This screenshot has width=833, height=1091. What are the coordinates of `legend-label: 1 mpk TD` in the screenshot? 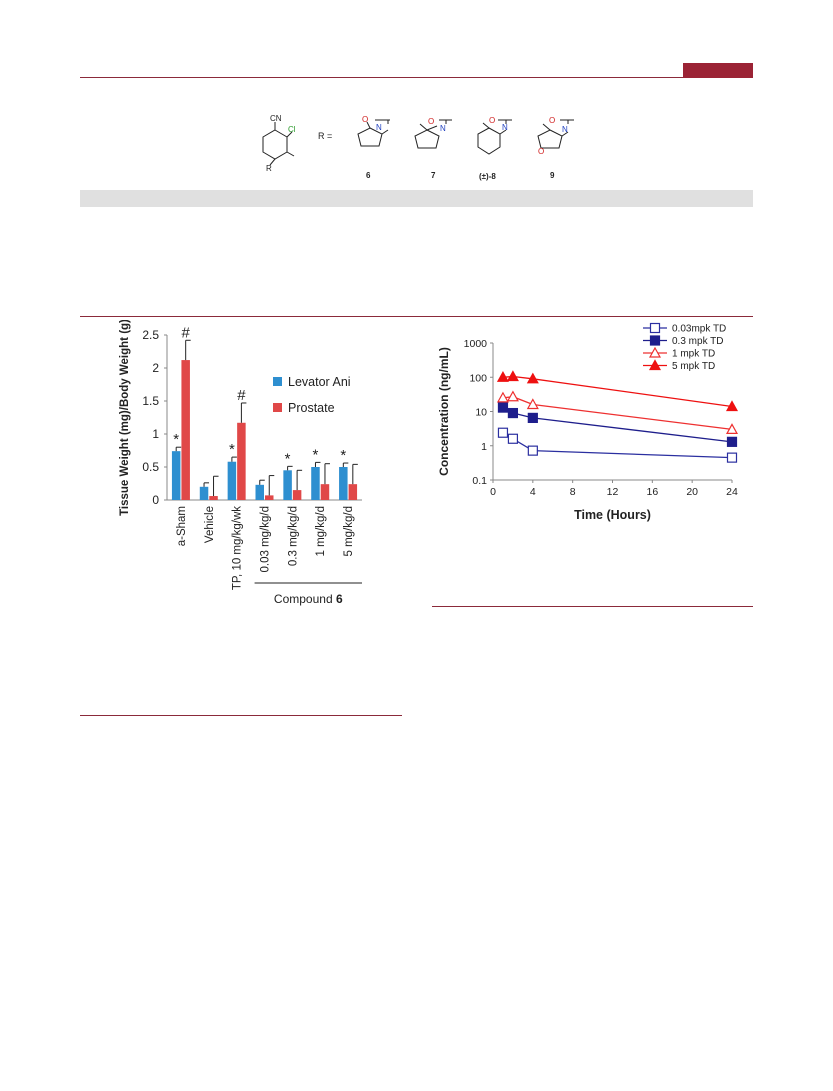 It's located at (693, 354).